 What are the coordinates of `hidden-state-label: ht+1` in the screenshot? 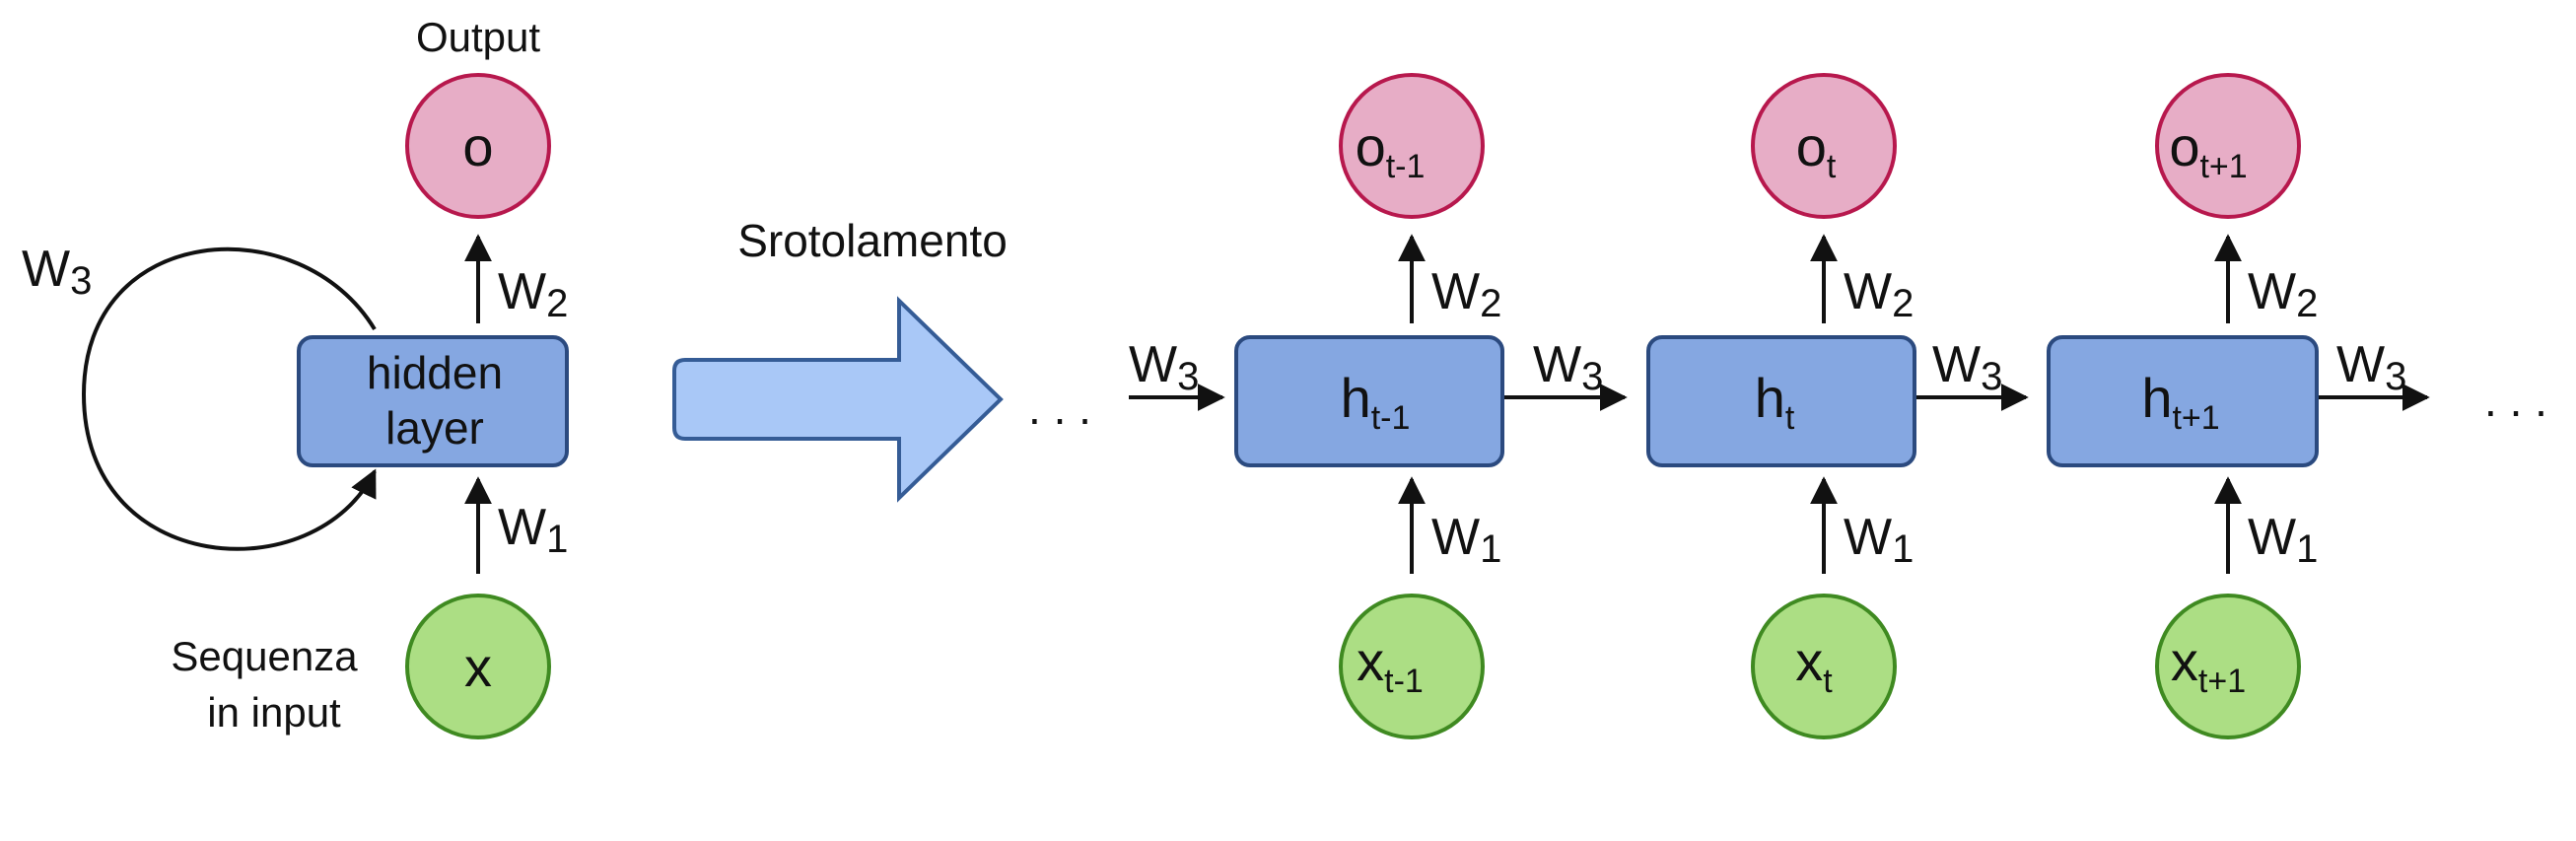 It's located at (2180, 402).